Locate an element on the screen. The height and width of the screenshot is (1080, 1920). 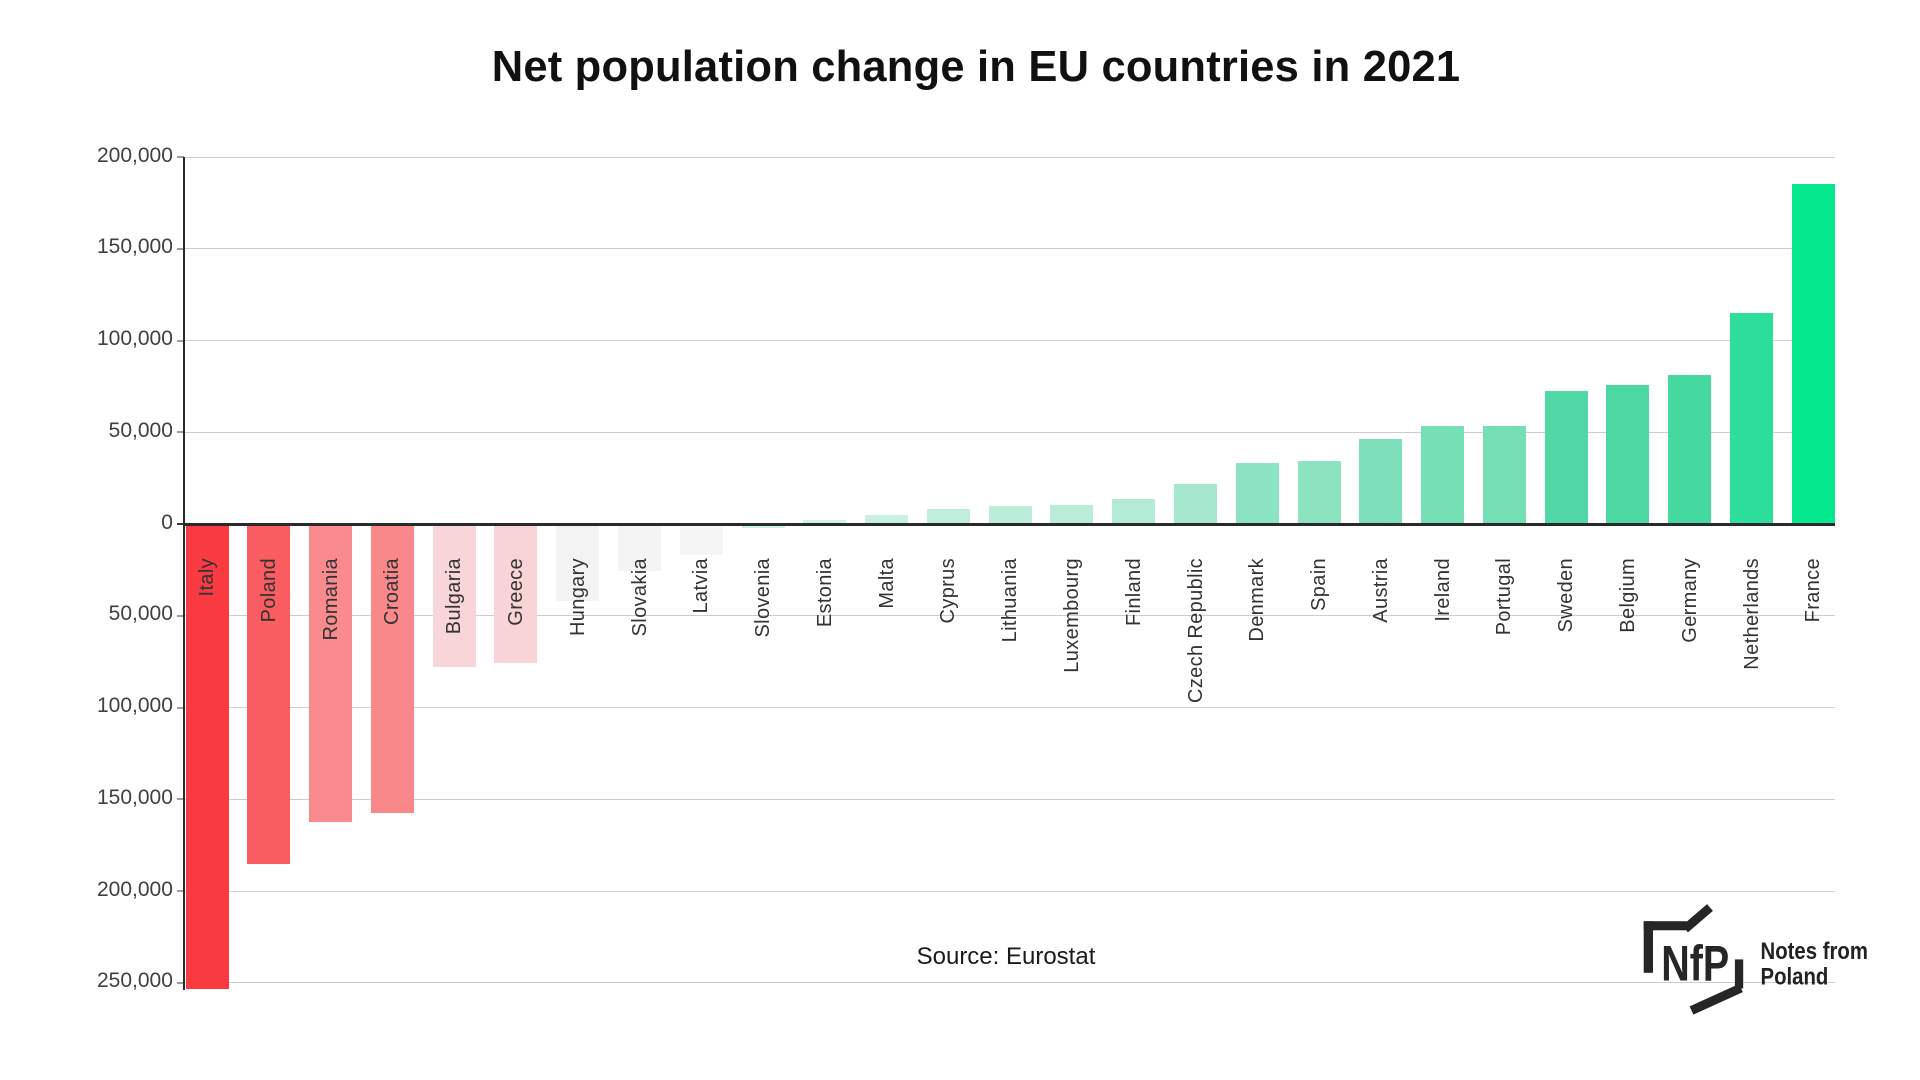
svg-text: NfP is located at coordinates (1695, 963).